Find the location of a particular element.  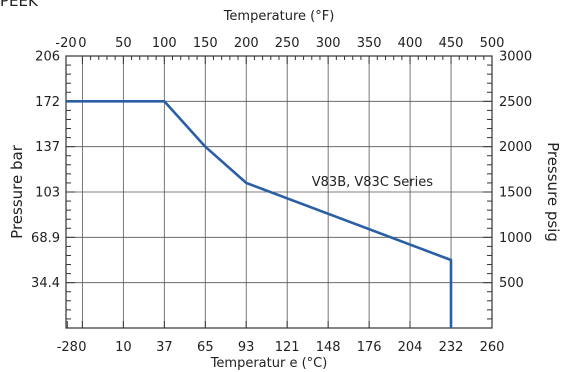

y-left-axis-label: Pressure bar is located at coordinates (17, 191).